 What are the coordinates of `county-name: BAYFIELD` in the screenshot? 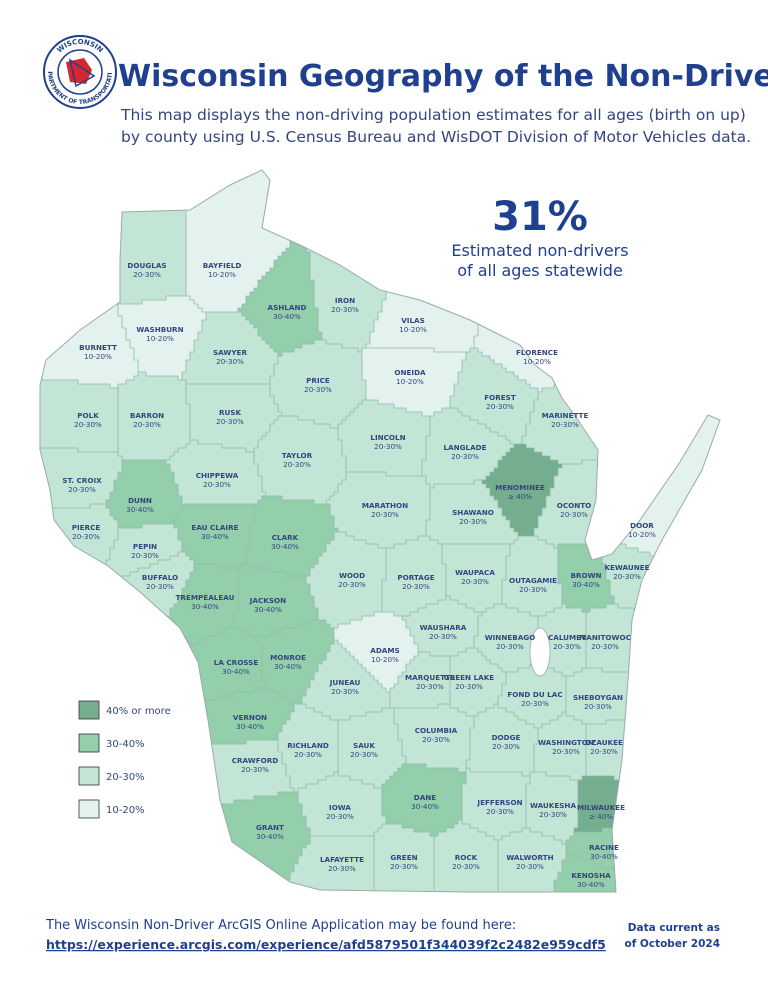 It's located at (222, 265).